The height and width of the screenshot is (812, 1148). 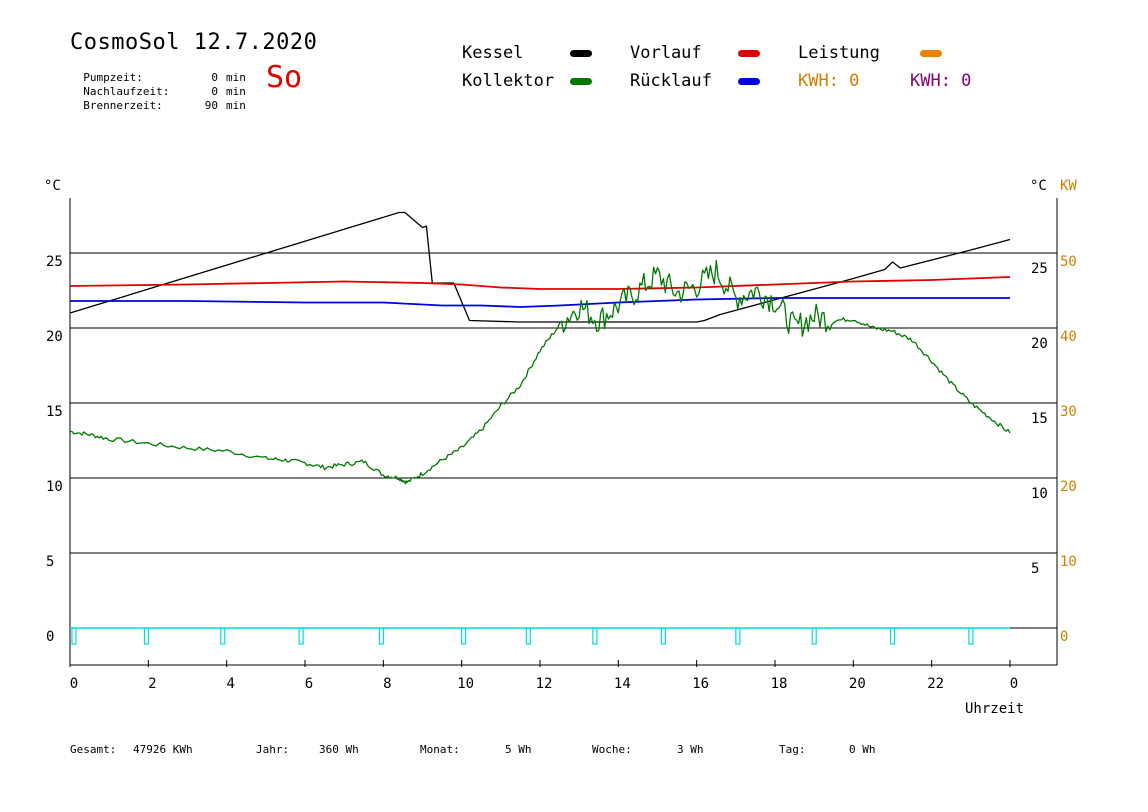 What do you see at coordinates (749, 81) in the screenshot?
I see `legend-ruecklauf-swatch` at bounding box center [749, 81].